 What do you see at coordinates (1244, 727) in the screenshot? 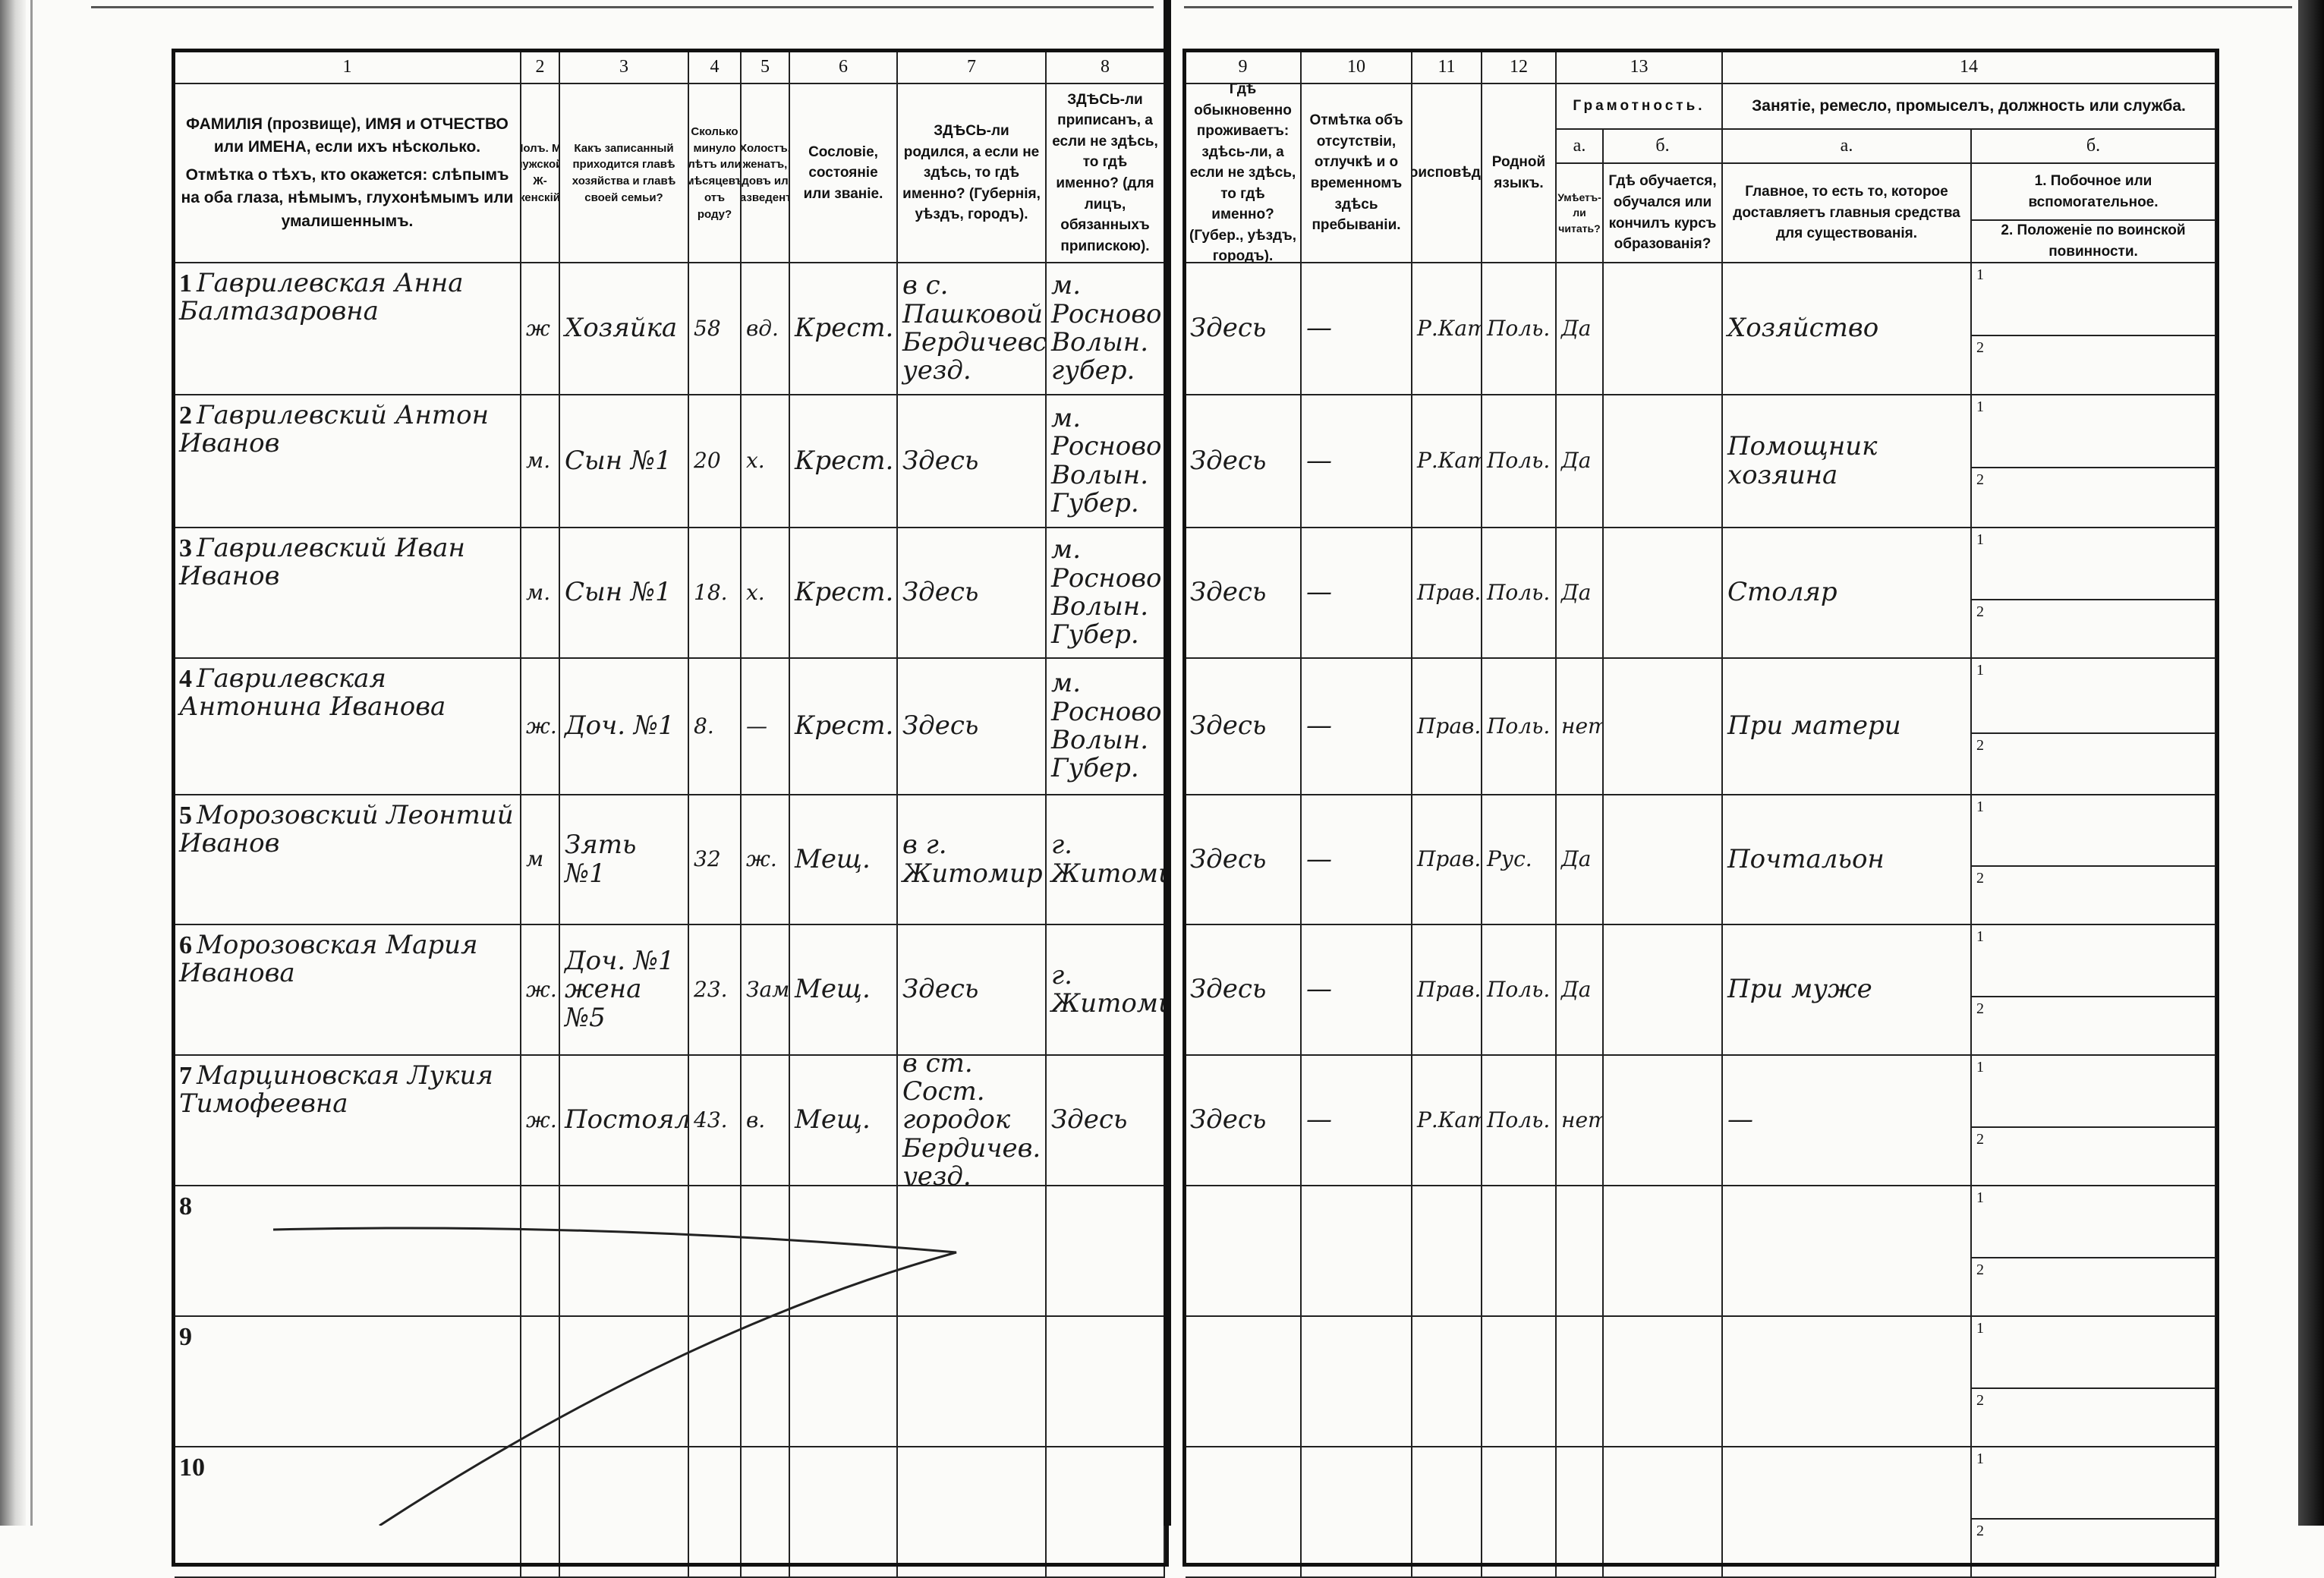
I see `row-4-col-9: Здесь` at bounding box center [1244, 727].